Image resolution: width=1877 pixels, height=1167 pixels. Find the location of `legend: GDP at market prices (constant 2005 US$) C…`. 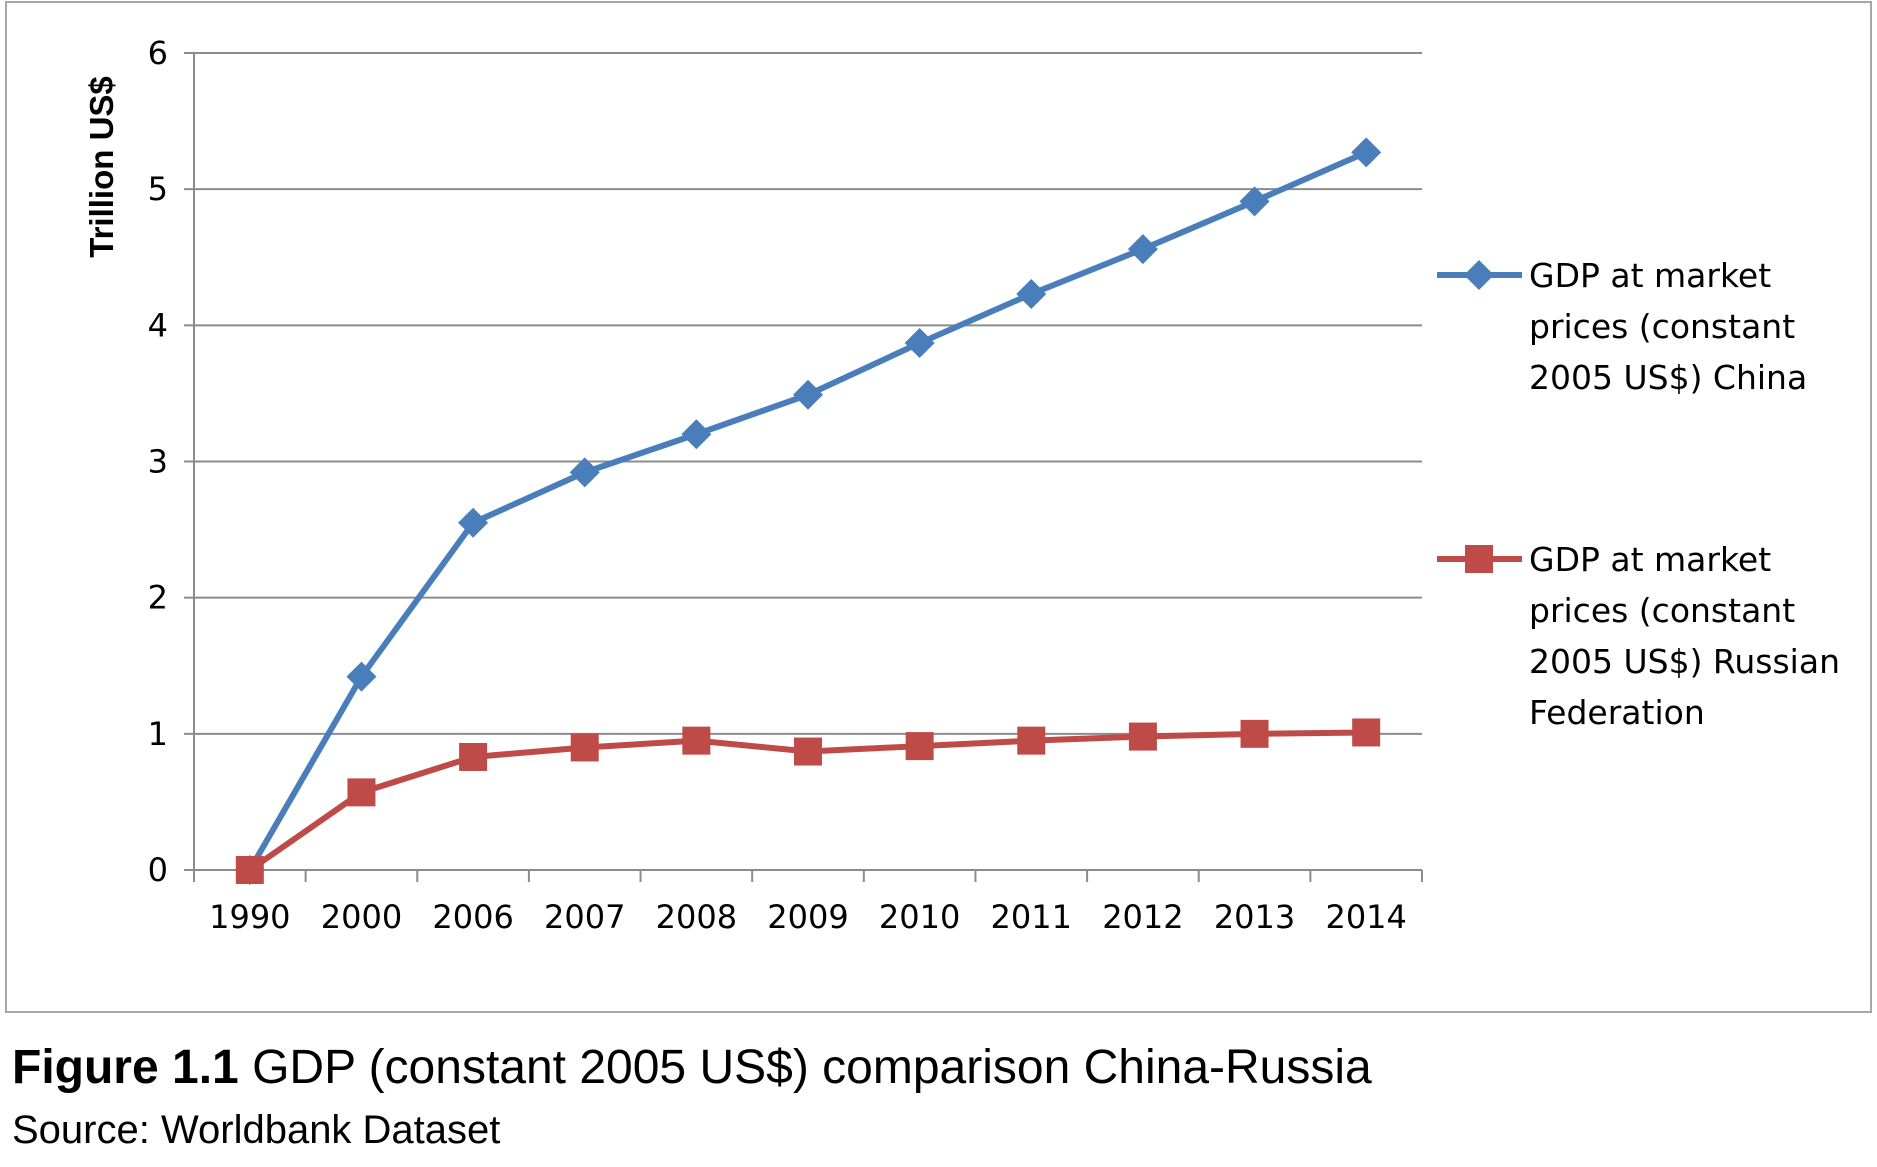

legend: GDP at market prices (constant 2005 US$) C… is located at coordinates (1638, 494).